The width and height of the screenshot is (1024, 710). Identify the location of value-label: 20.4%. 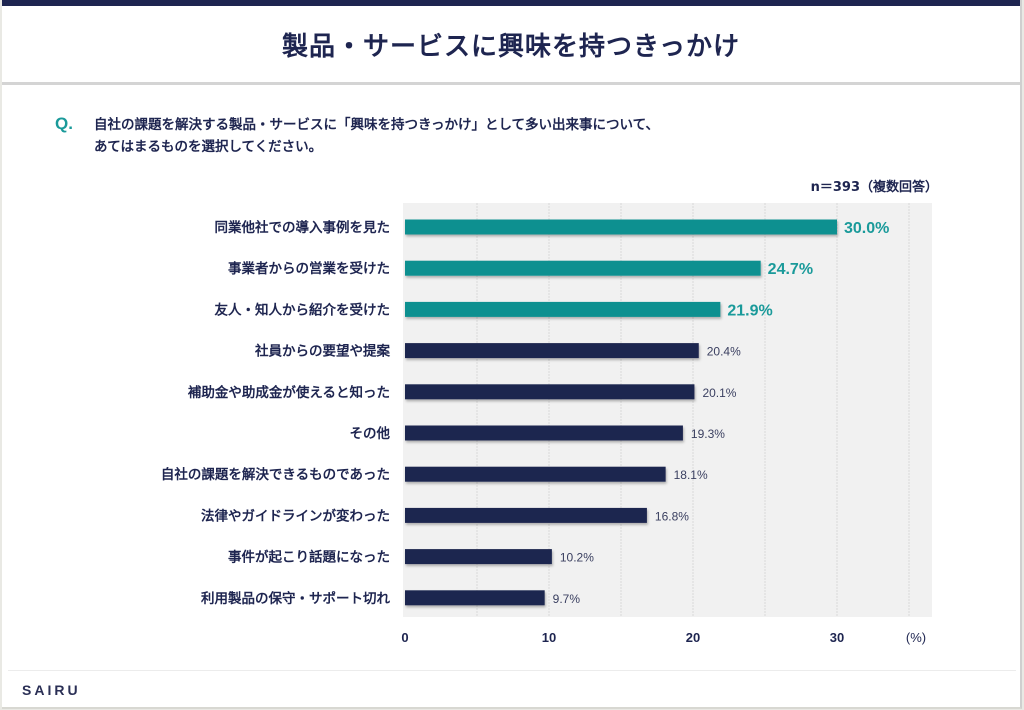
(724, 352).